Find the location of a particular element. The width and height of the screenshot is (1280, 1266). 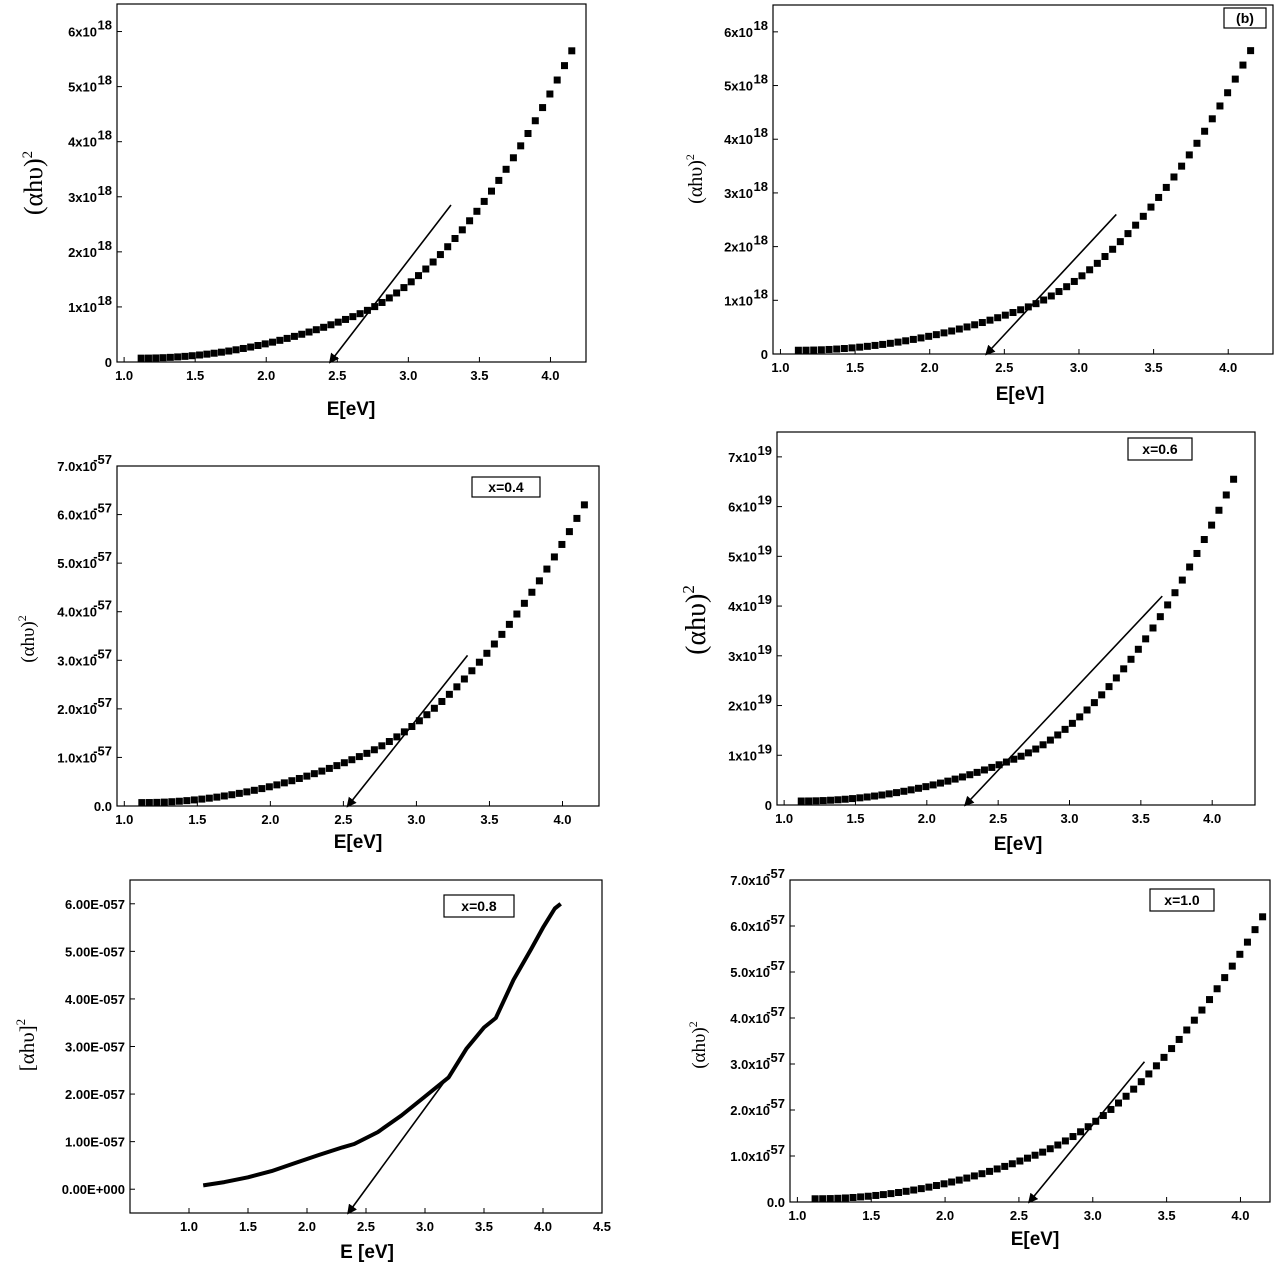

y-tick-label: 4x10 is located at coordinates (742, 606).